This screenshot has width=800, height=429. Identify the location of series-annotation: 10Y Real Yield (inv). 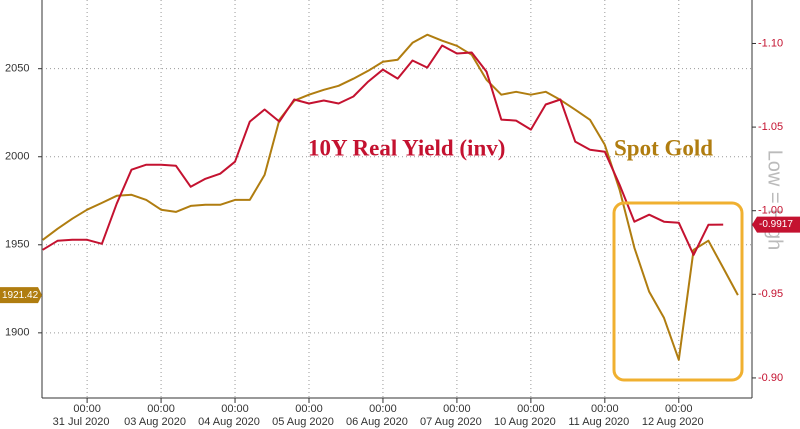
(406, 147).